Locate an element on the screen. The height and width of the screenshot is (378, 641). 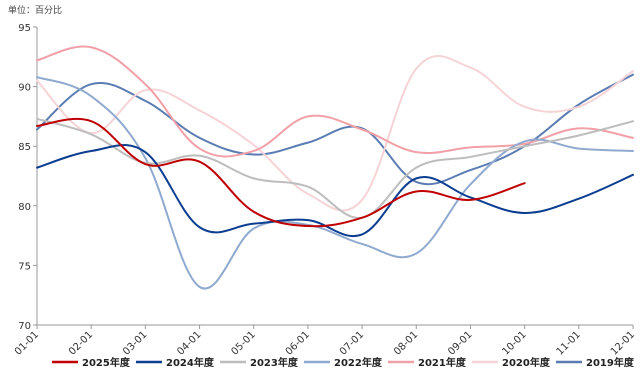
legend-label: 2023年度 is located at coordinates (274, 362).